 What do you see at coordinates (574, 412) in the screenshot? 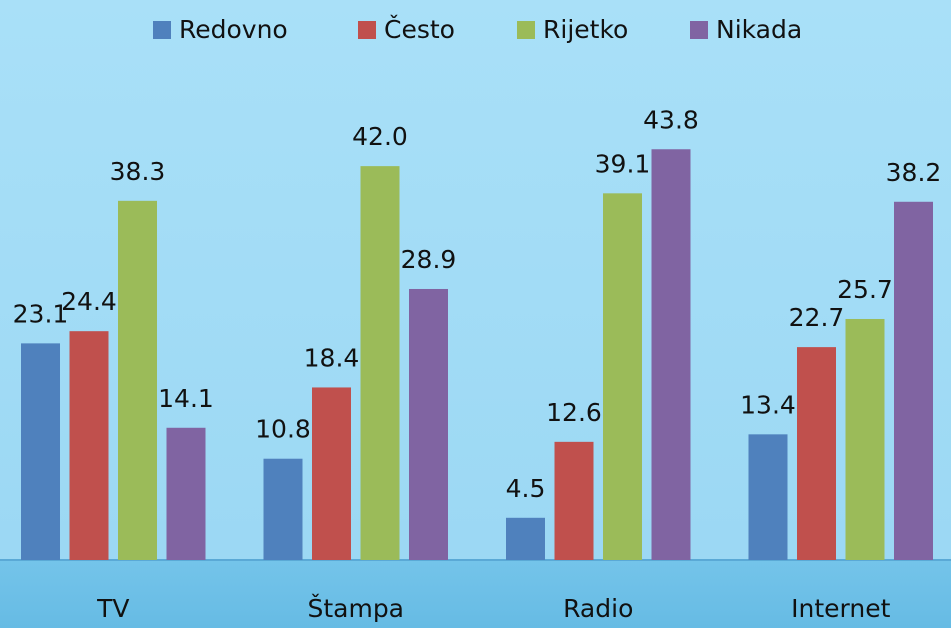
I see `data-label: 12.6` at bounding box center [574, 412].